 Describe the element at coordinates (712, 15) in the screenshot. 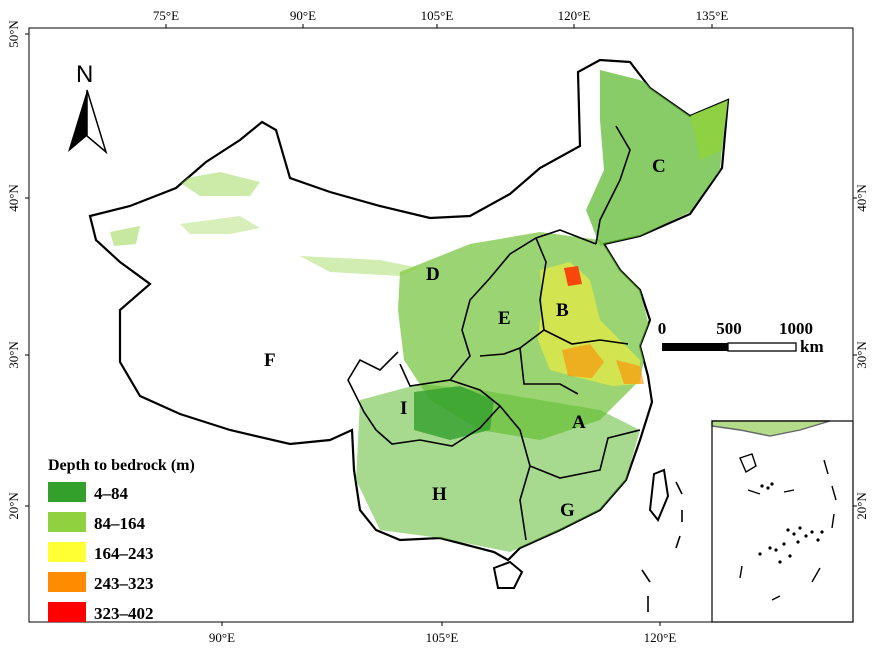

I see `axis-tick-label: 135°E` at that location.